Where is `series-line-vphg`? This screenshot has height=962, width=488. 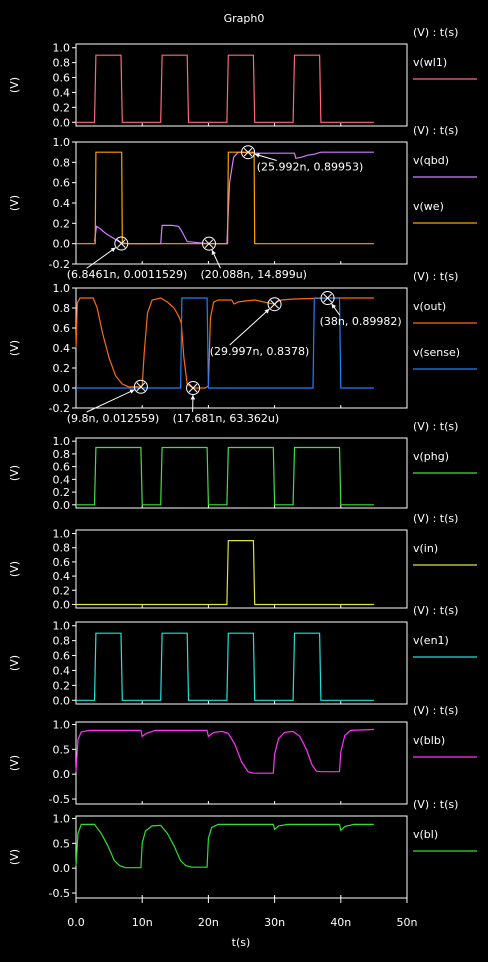 series-line-vphg is located at coordinates (225, 476).